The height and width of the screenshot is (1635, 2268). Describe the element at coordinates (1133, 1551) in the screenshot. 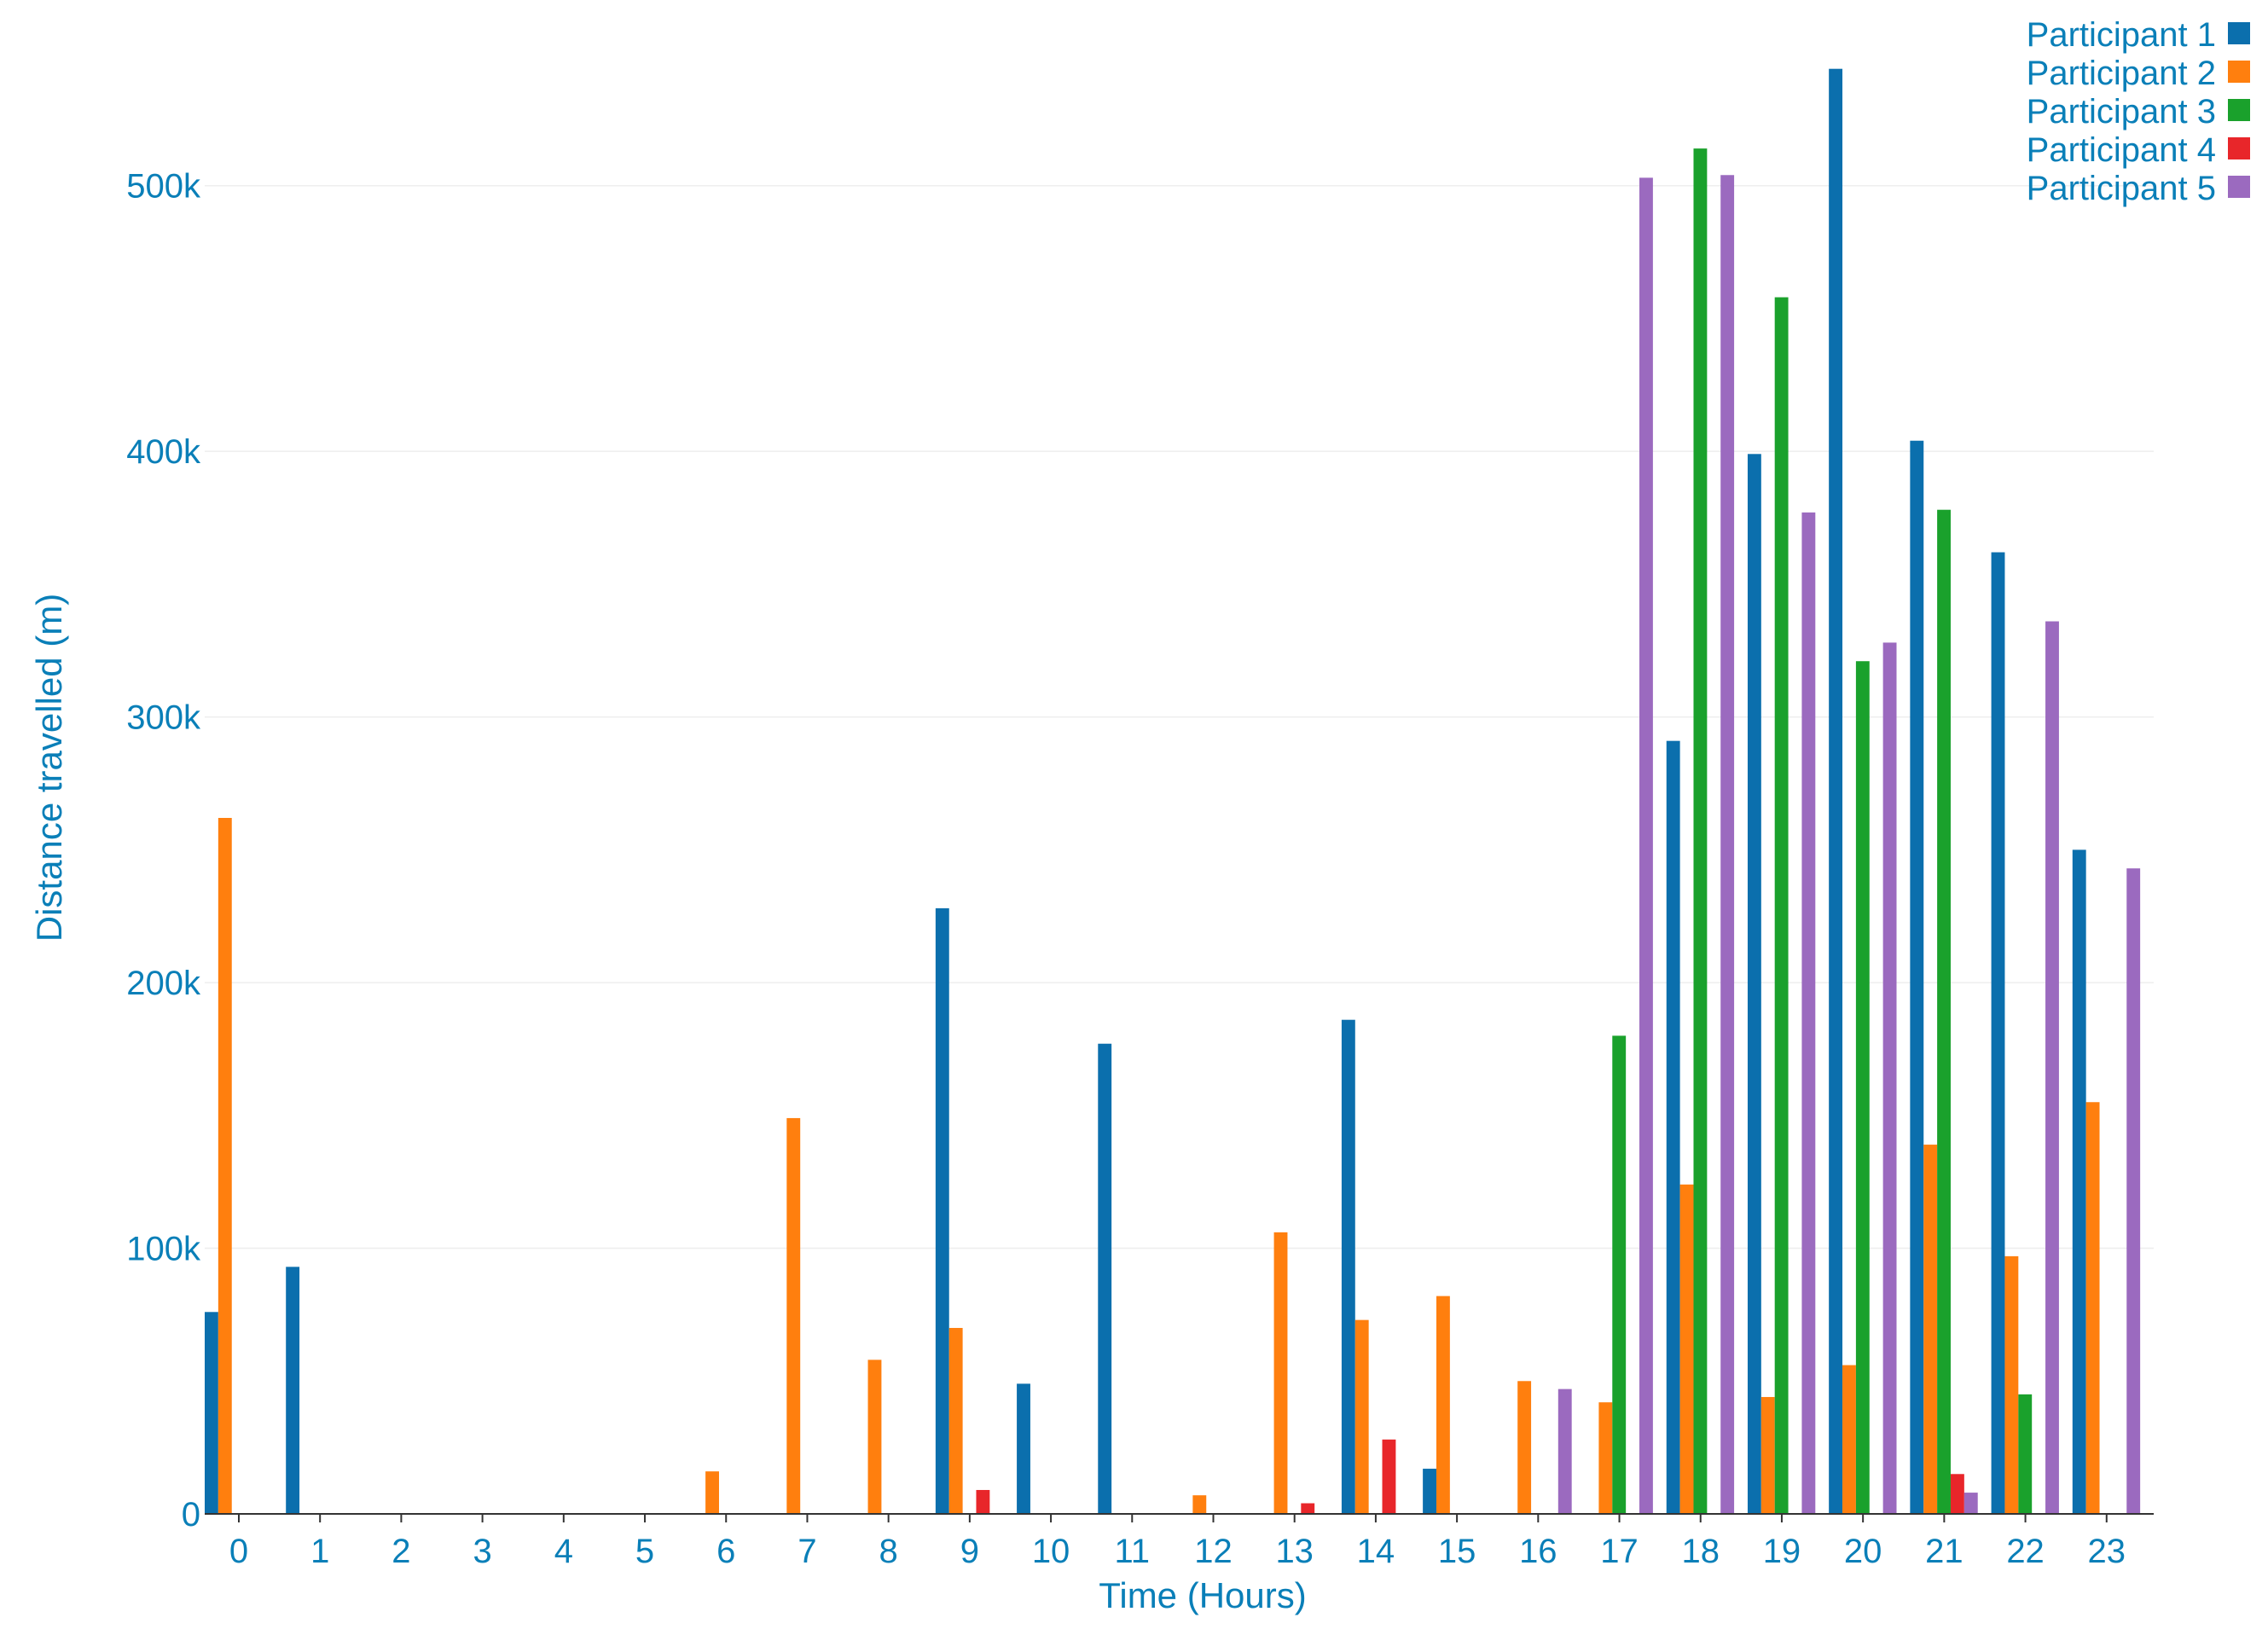

I see `x-tick-label: 11` at that location.